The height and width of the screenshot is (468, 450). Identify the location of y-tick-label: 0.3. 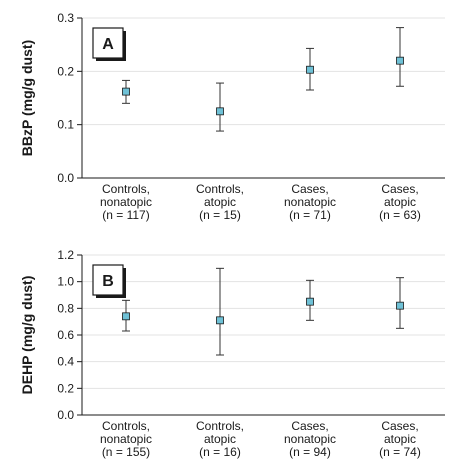
(65, 18).